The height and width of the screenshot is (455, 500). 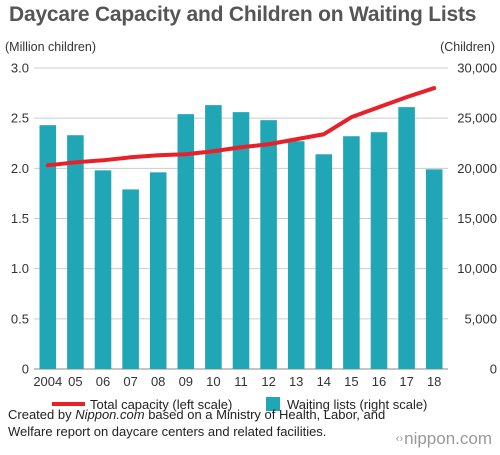 What do you see at coordinates (158, 381) in the screenshot?
I see `x-tick-label: 08` at bounding box center [158, 381].